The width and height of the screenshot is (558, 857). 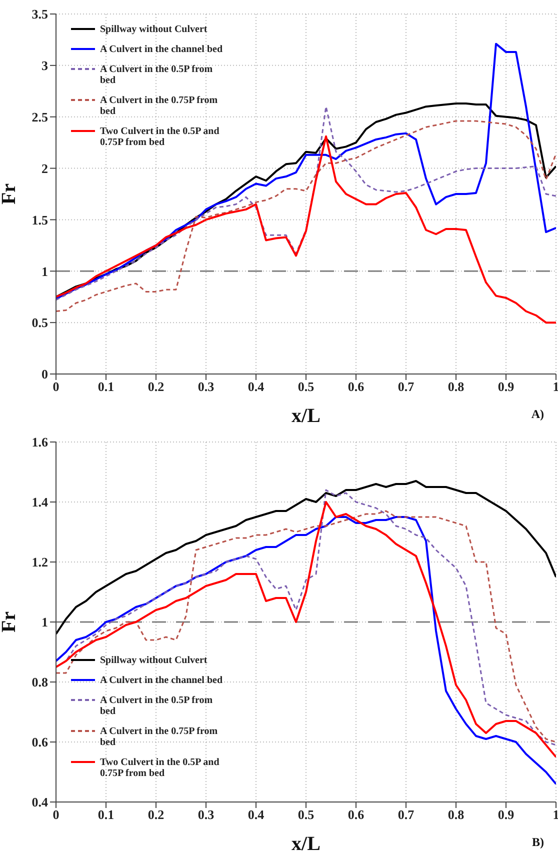 I want to click on y-tick-label: 0.4, so click(x=40, y=802).